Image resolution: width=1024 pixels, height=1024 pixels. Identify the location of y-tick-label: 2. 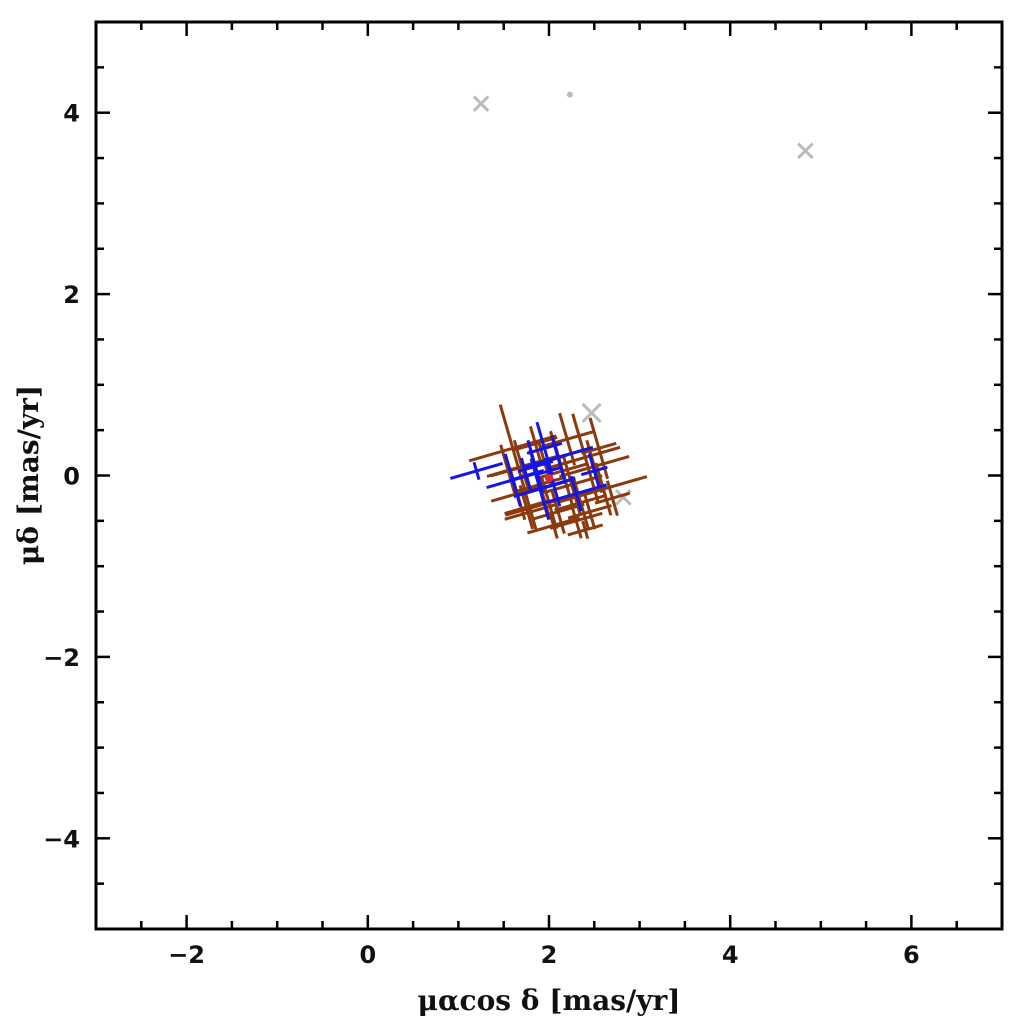
(71, 295).